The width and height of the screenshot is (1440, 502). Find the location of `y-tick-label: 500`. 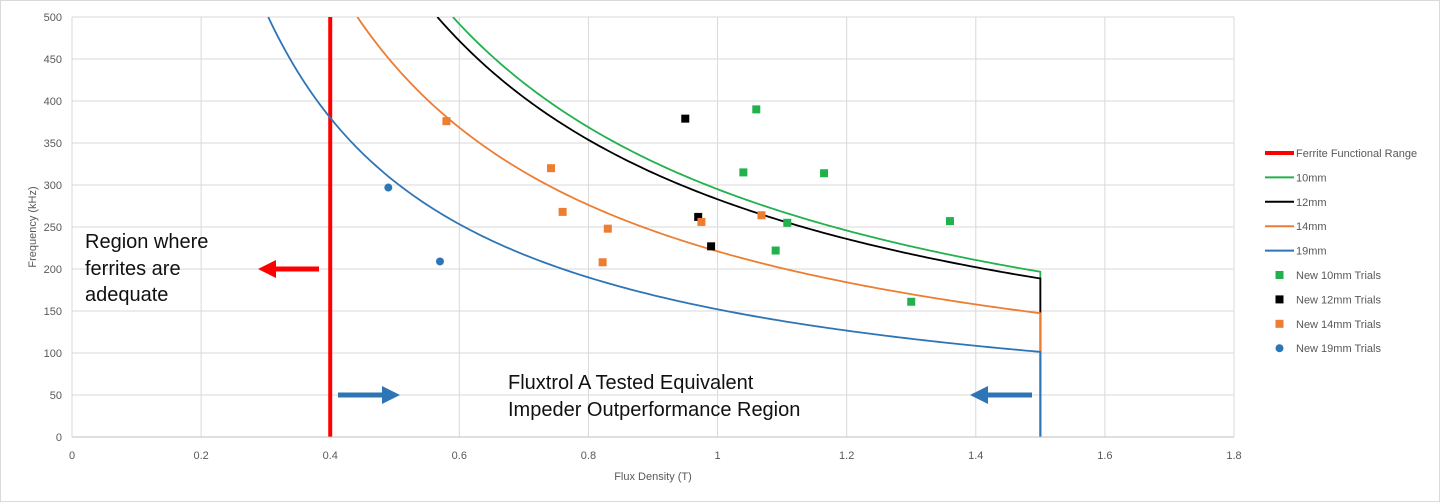

y-tick-label: 500 is located at coordinates (53, 18).